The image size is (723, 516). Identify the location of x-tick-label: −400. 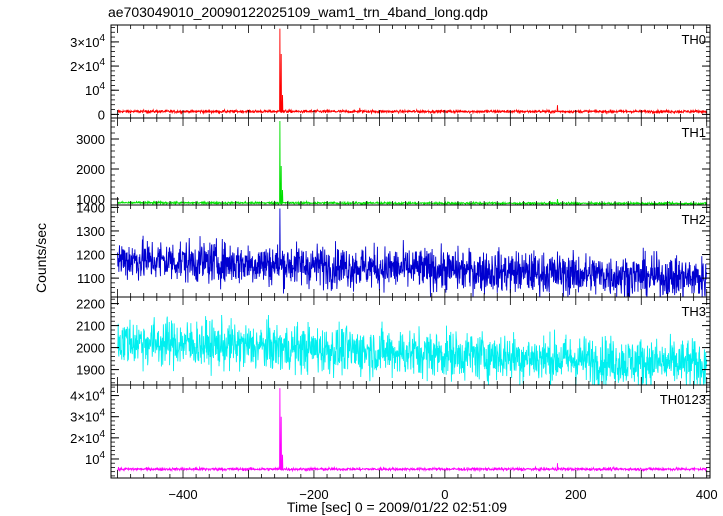
(182, 494).